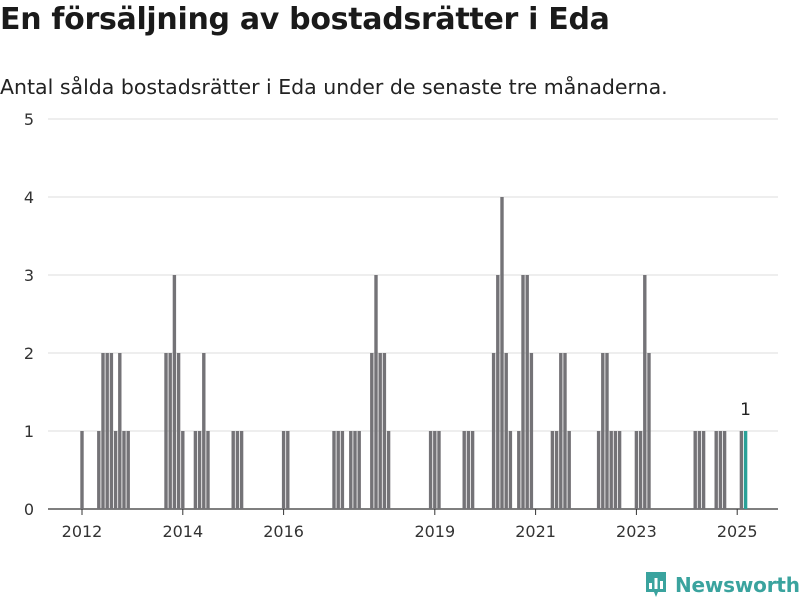  Describe the element at coordinates (29, 431) in the screenshot. I see `y-tick-label: 1` at that location.